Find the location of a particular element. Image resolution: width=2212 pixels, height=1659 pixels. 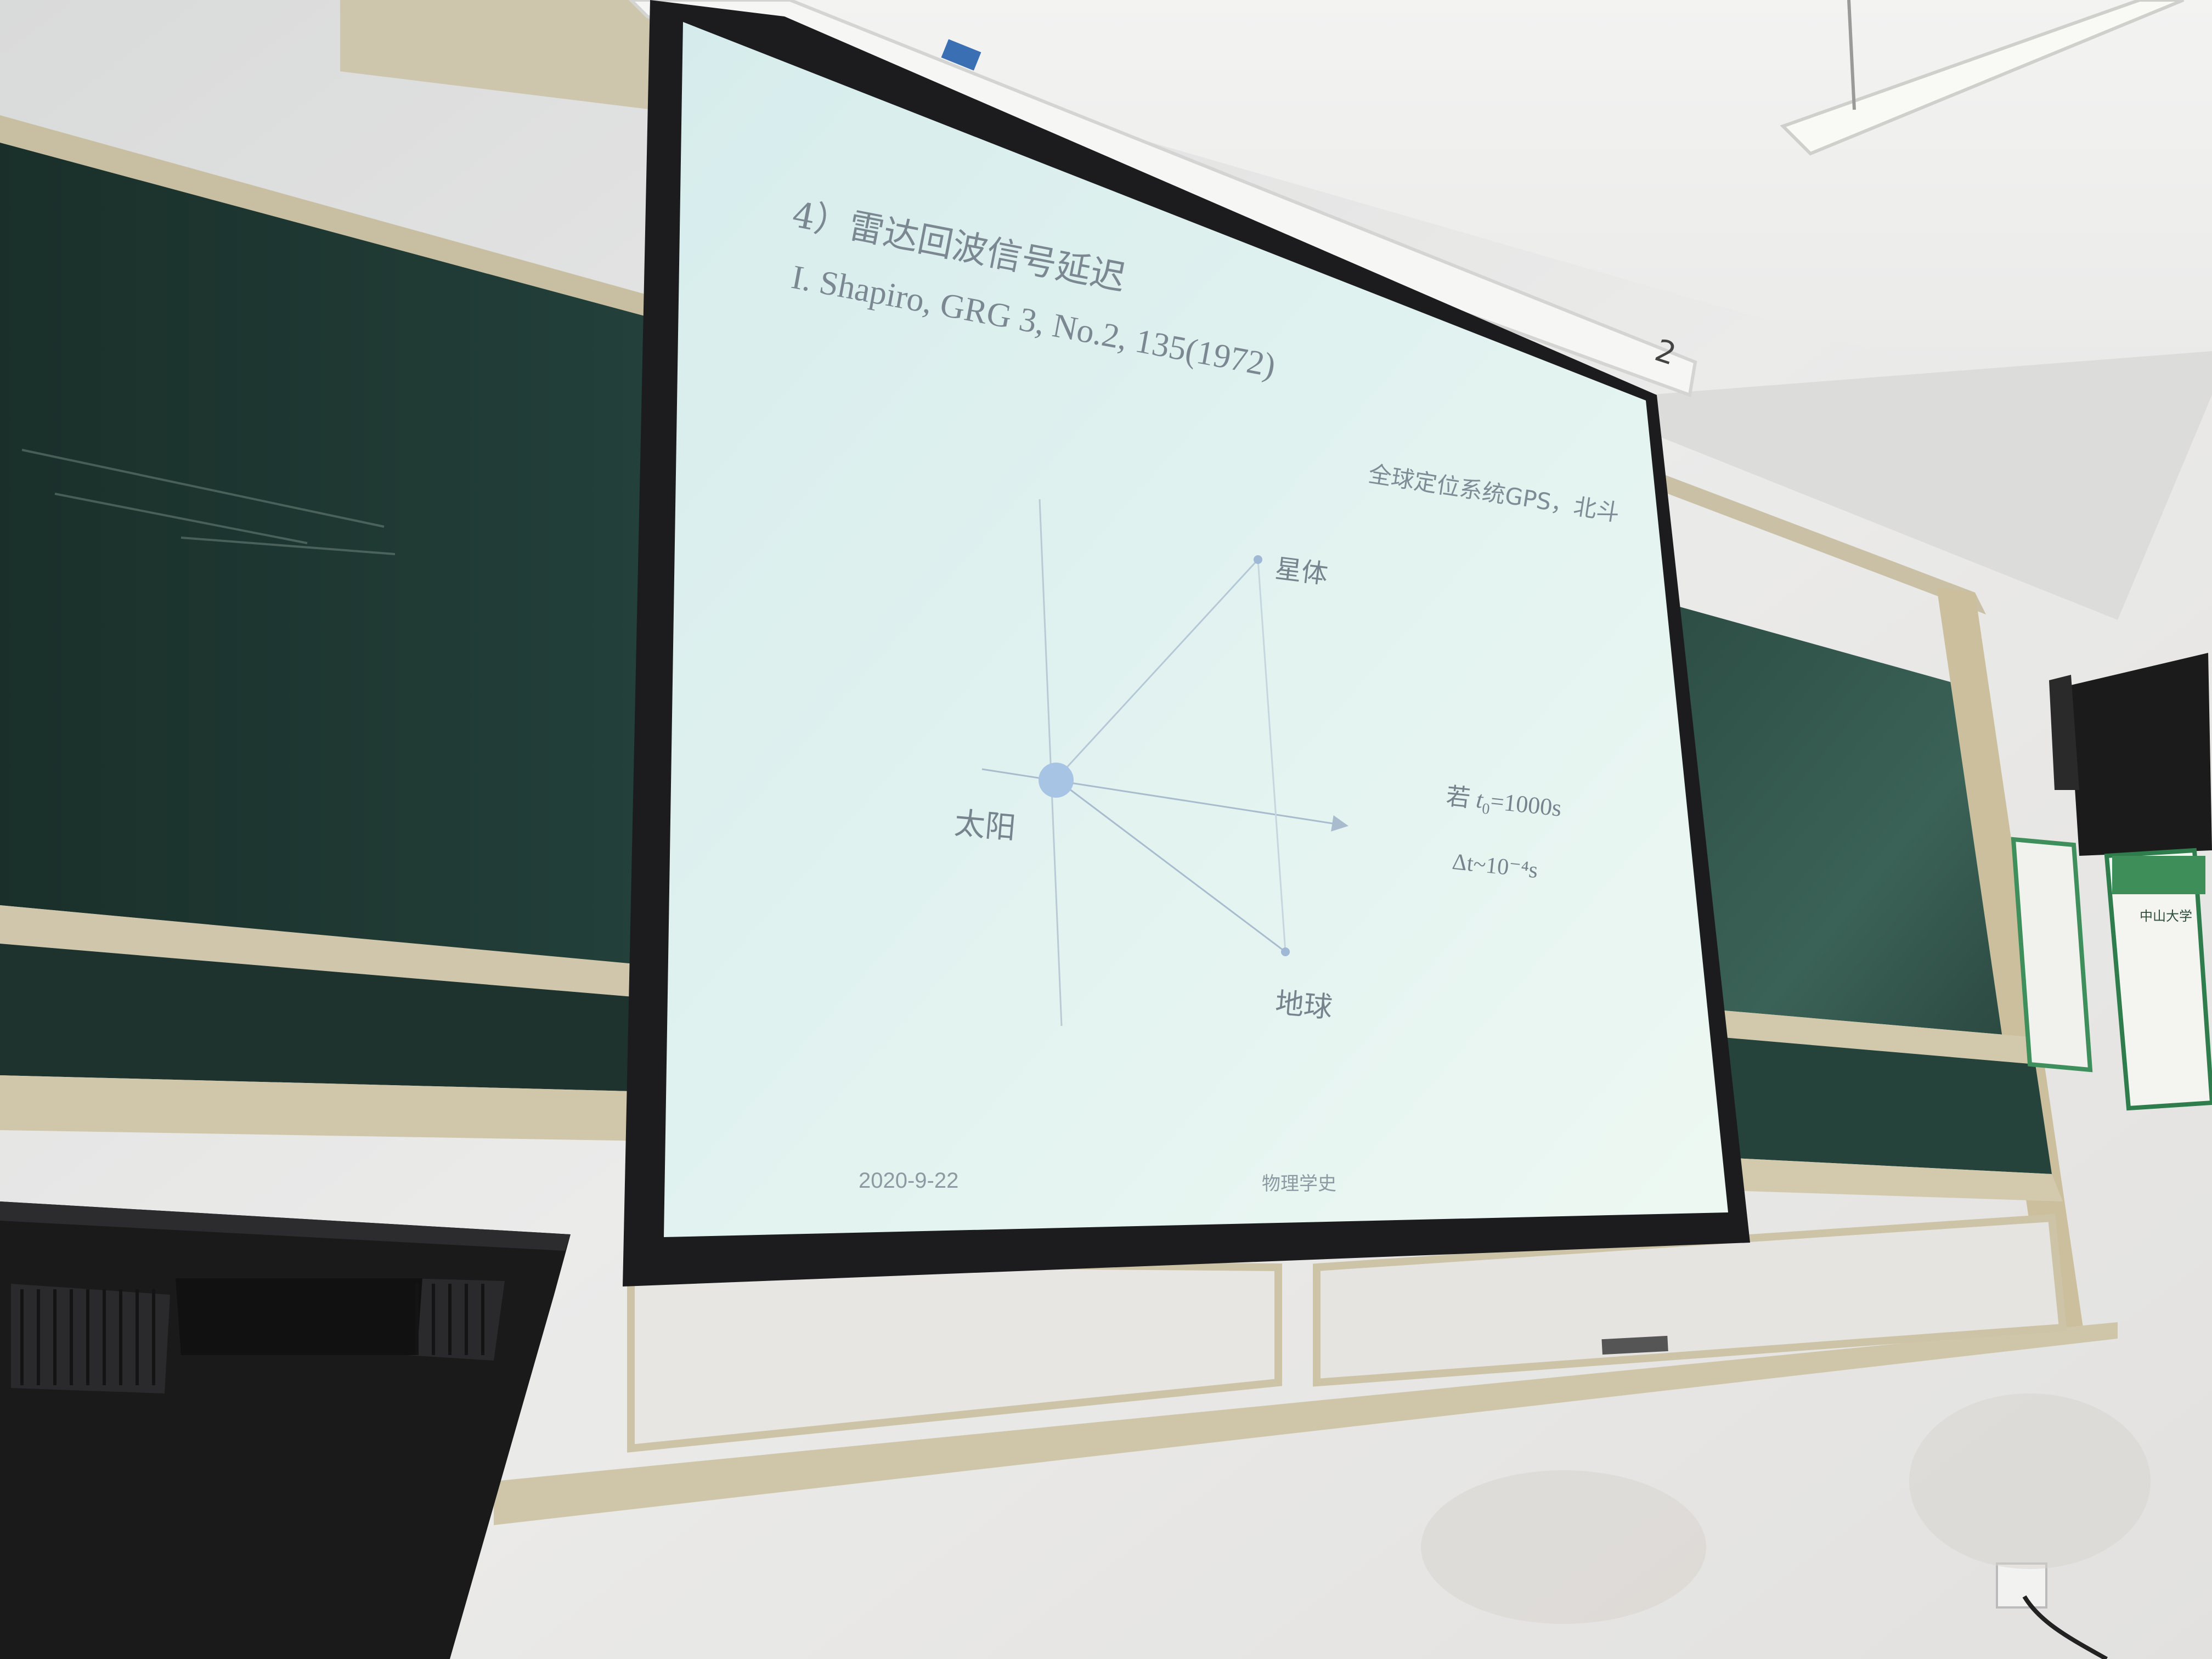

lower-panel-right is located at coordinates (1690, 1300).